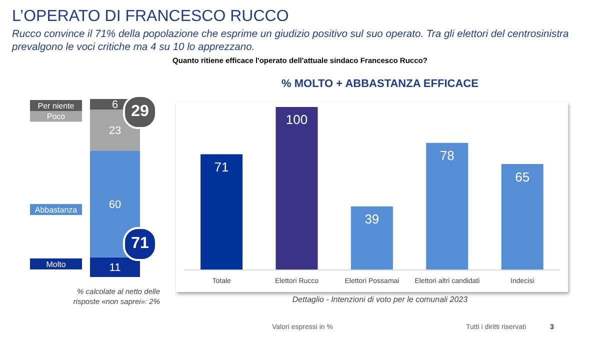 The image size is (600, 337). What do you see at coordinates (447, 156) in the screenshot?
I see `data-label: 78` at bounding box center [447, 156].